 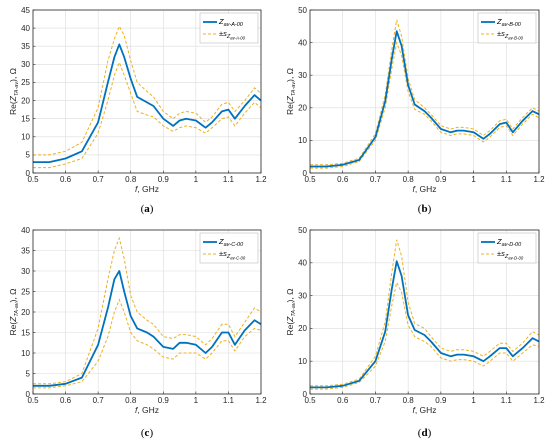 What do you see at coordinates (25, 118) in the screenshot?
I see `y-tick-label: 15` at bounding box center [25, 118].